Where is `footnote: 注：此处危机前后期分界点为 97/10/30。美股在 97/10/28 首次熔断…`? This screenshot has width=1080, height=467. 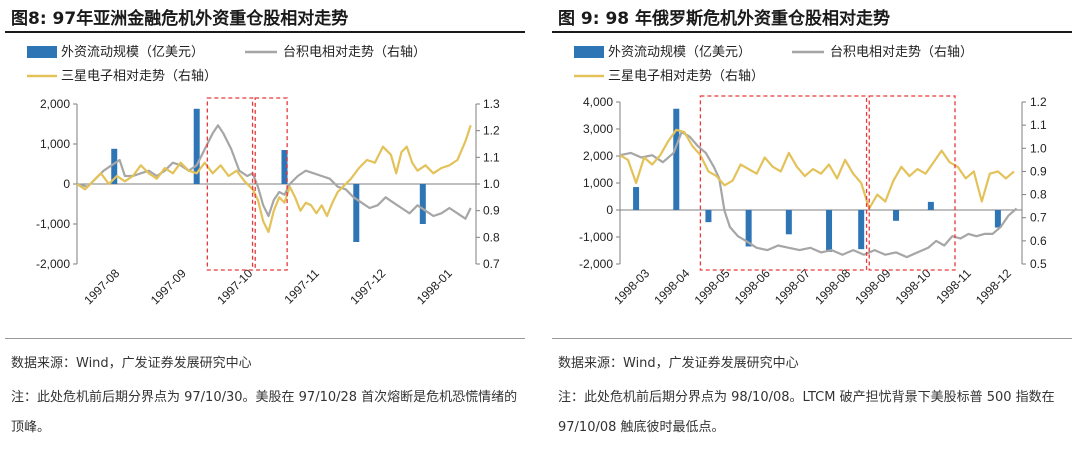 footnote: 注：此处危机前后期分界点为 97/10/30。美股在 97/10/28 首次熔断… is located at coordinates (264, 412).